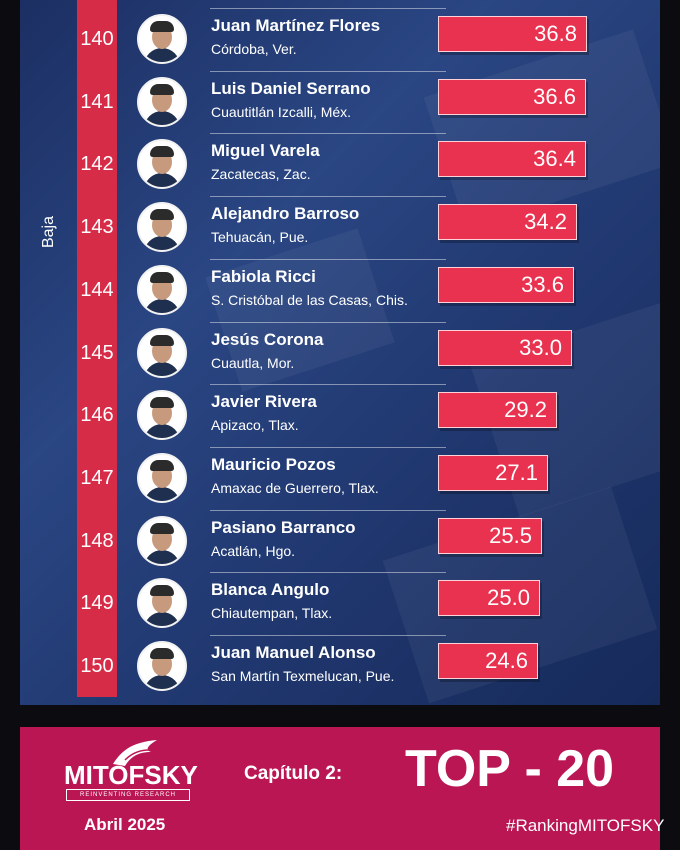 The image size is (680, 850). Describe the element at coordinates (554, 96) in the screenshot. I see `score-value: 36.6` at that location.